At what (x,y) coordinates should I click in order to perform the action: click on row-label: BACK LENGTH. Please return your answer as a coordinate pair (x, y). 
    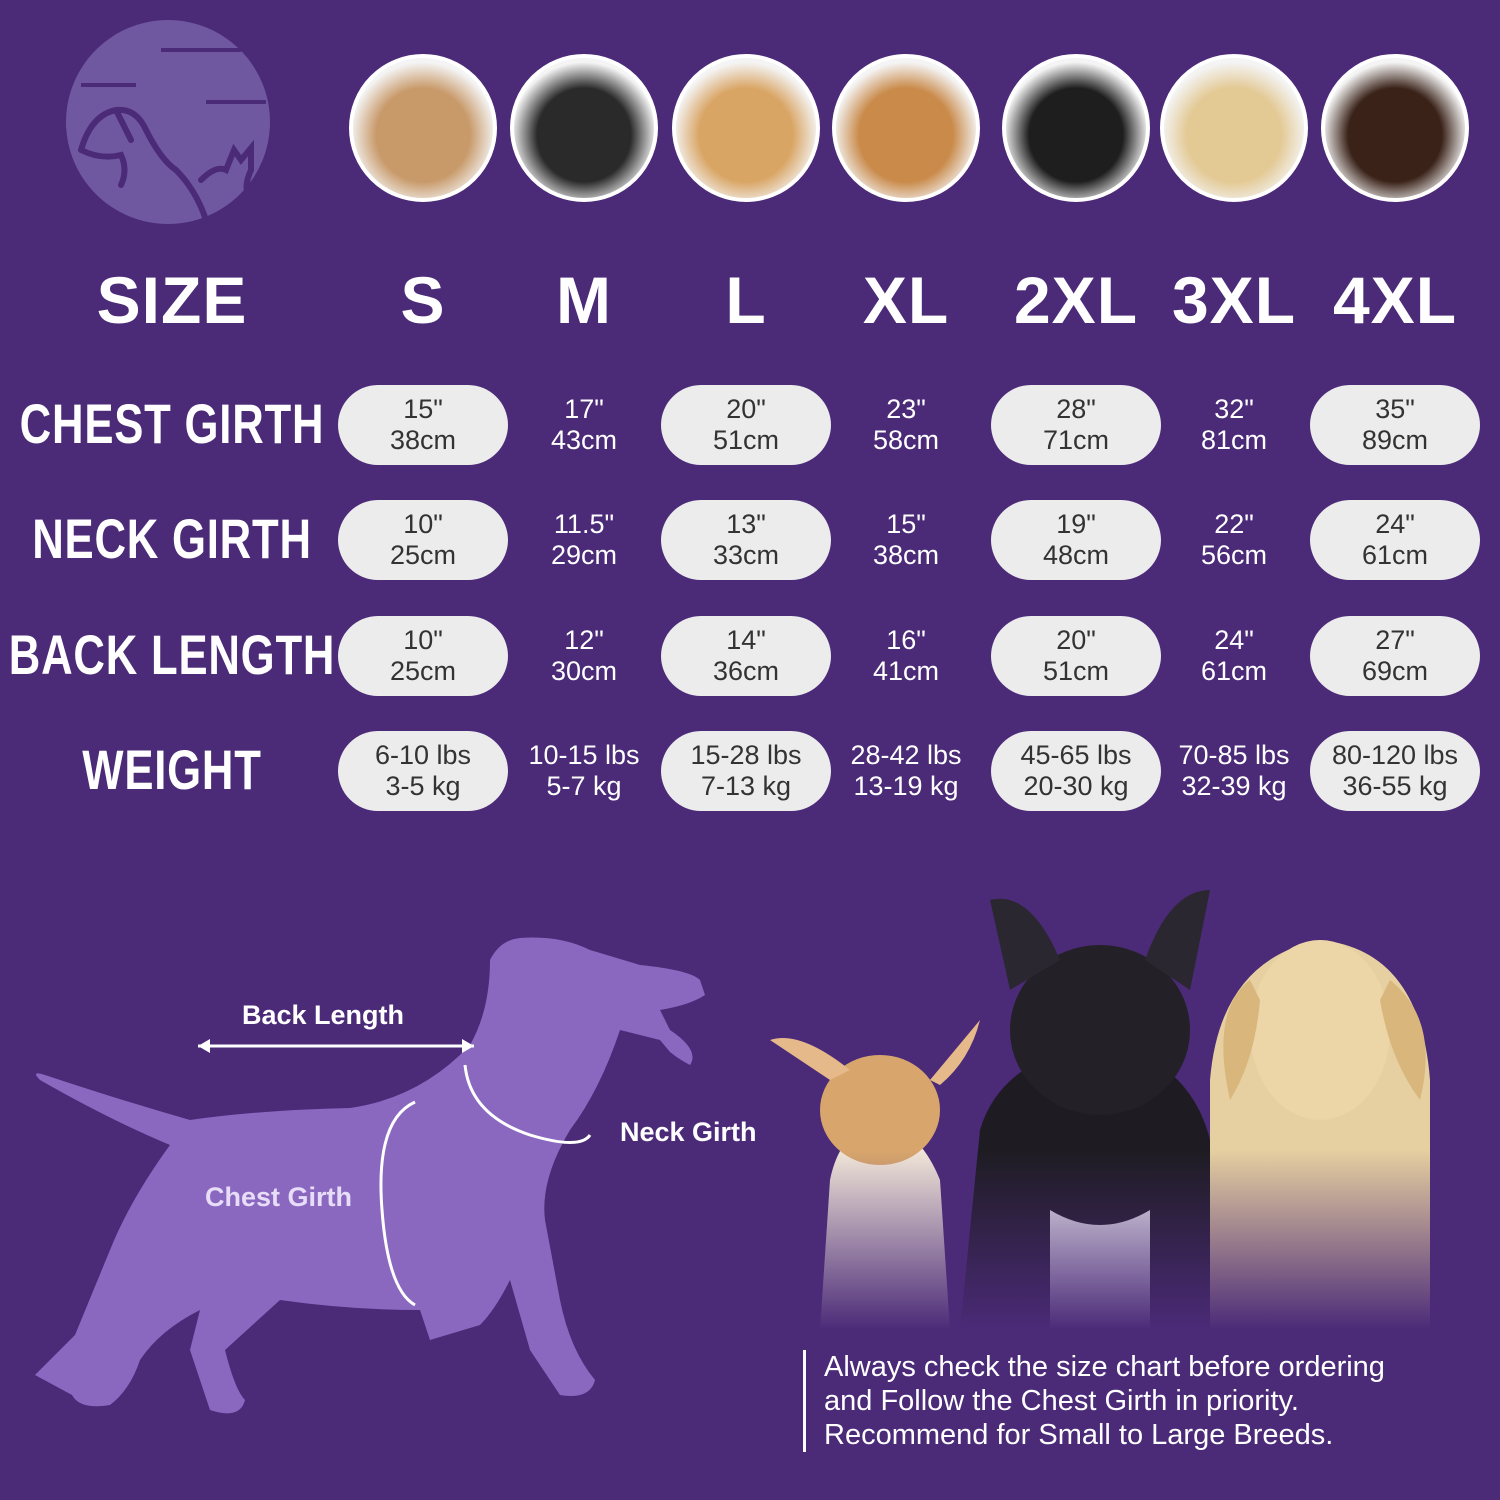
    Looking at the image, I should click on (172, 654).